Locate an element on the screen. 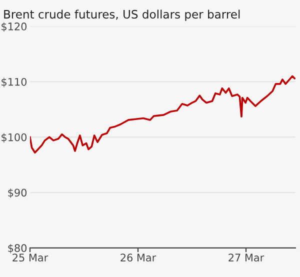  x-tick-label: 26 Mar is located at coordinates (138, 258).